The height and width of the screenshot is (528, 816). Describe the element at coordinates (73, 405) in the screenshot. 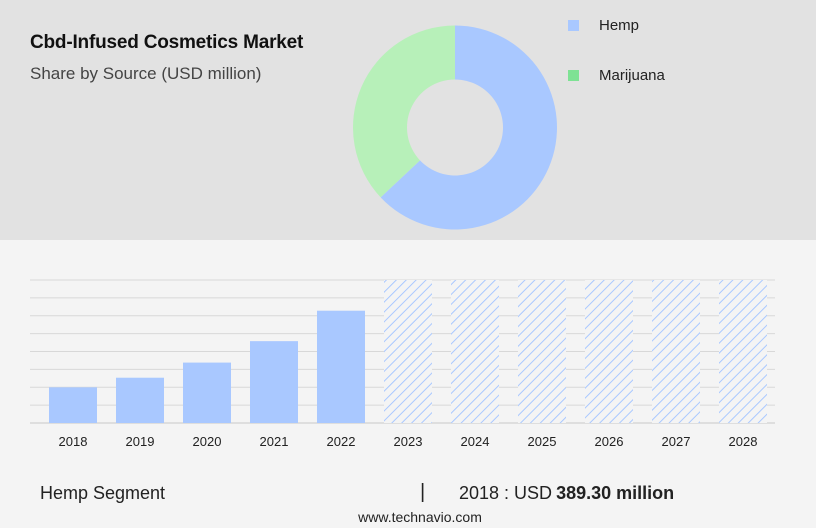

I see `bar-2018` at that location.